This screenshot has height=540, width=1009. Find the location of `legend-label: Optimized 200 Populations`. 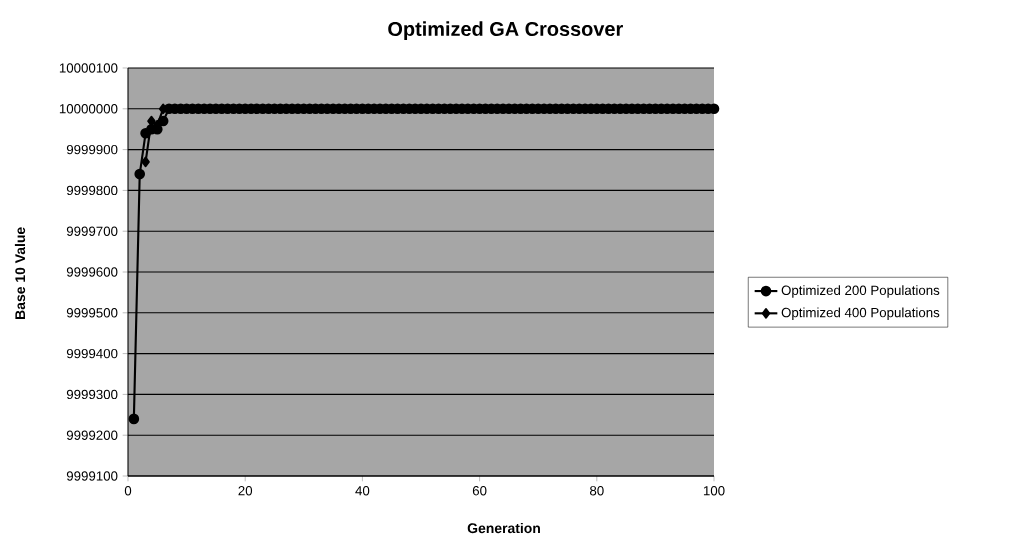

legend-label: Optimized 200 Populations is located at coordinates (860, 291).